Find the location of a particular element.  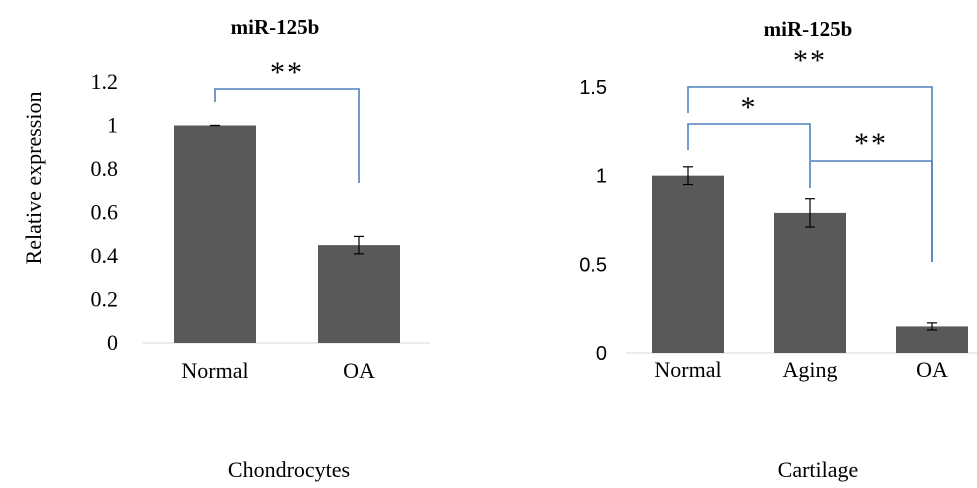

bar-aging is located at coordinates (810, 282).